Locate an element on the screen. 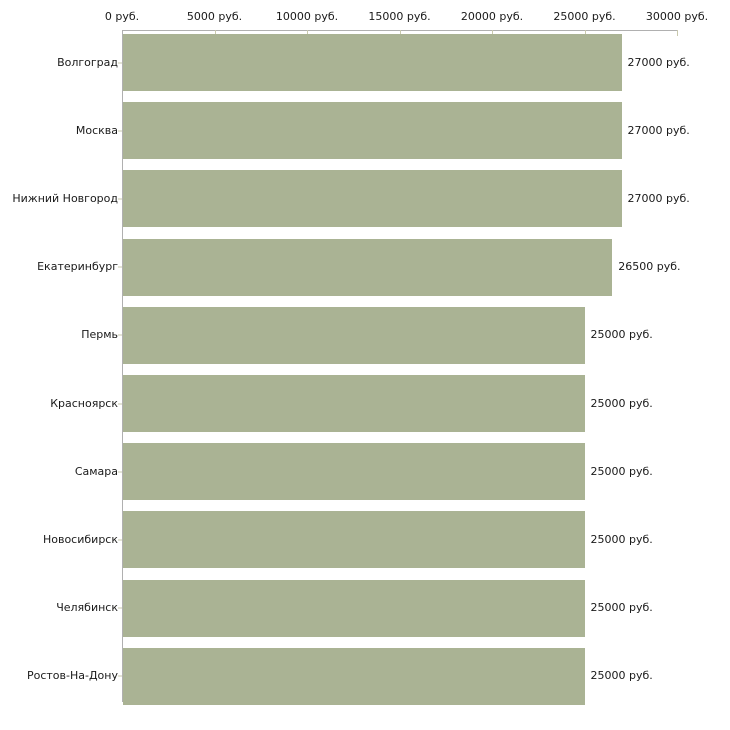 The width and height of the screenshot is (730, 730). bar-row: Ростов-На-Дону 25000 руб. is located at coordinates (365, 676).